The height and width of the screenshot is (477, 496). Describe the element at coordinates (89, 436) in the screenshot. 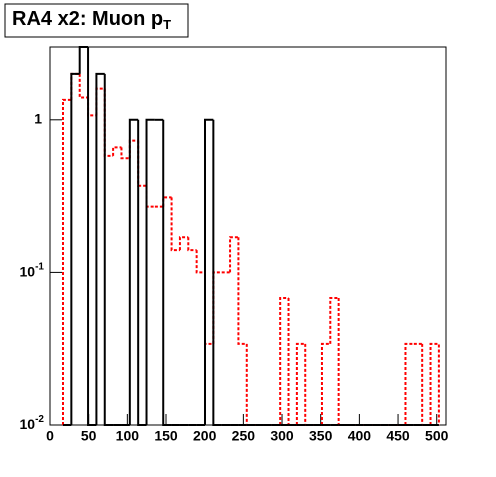

I see `x-tick-label: 50` at that location.